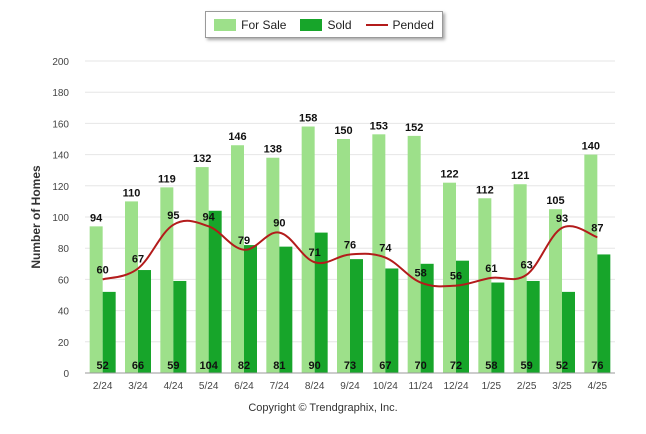  Describe the element at coordinates (555, 201) in the screenshot. I see `for-sale-value-label: 105` at that location.